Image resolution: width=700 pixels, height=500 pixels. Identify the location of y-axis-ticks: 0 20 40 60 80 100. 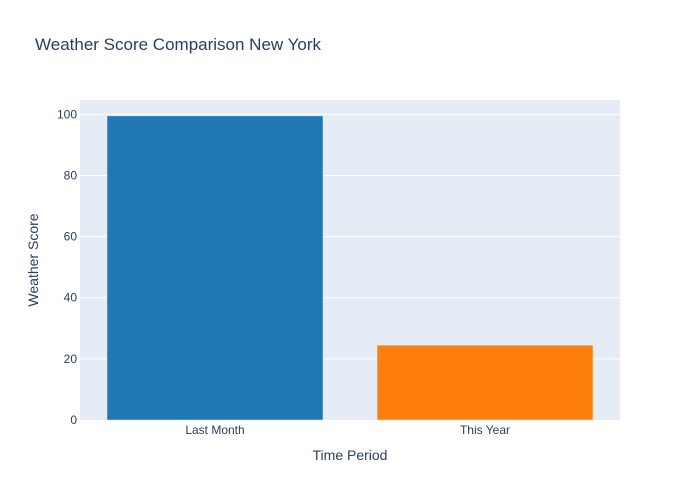
(67, 267).